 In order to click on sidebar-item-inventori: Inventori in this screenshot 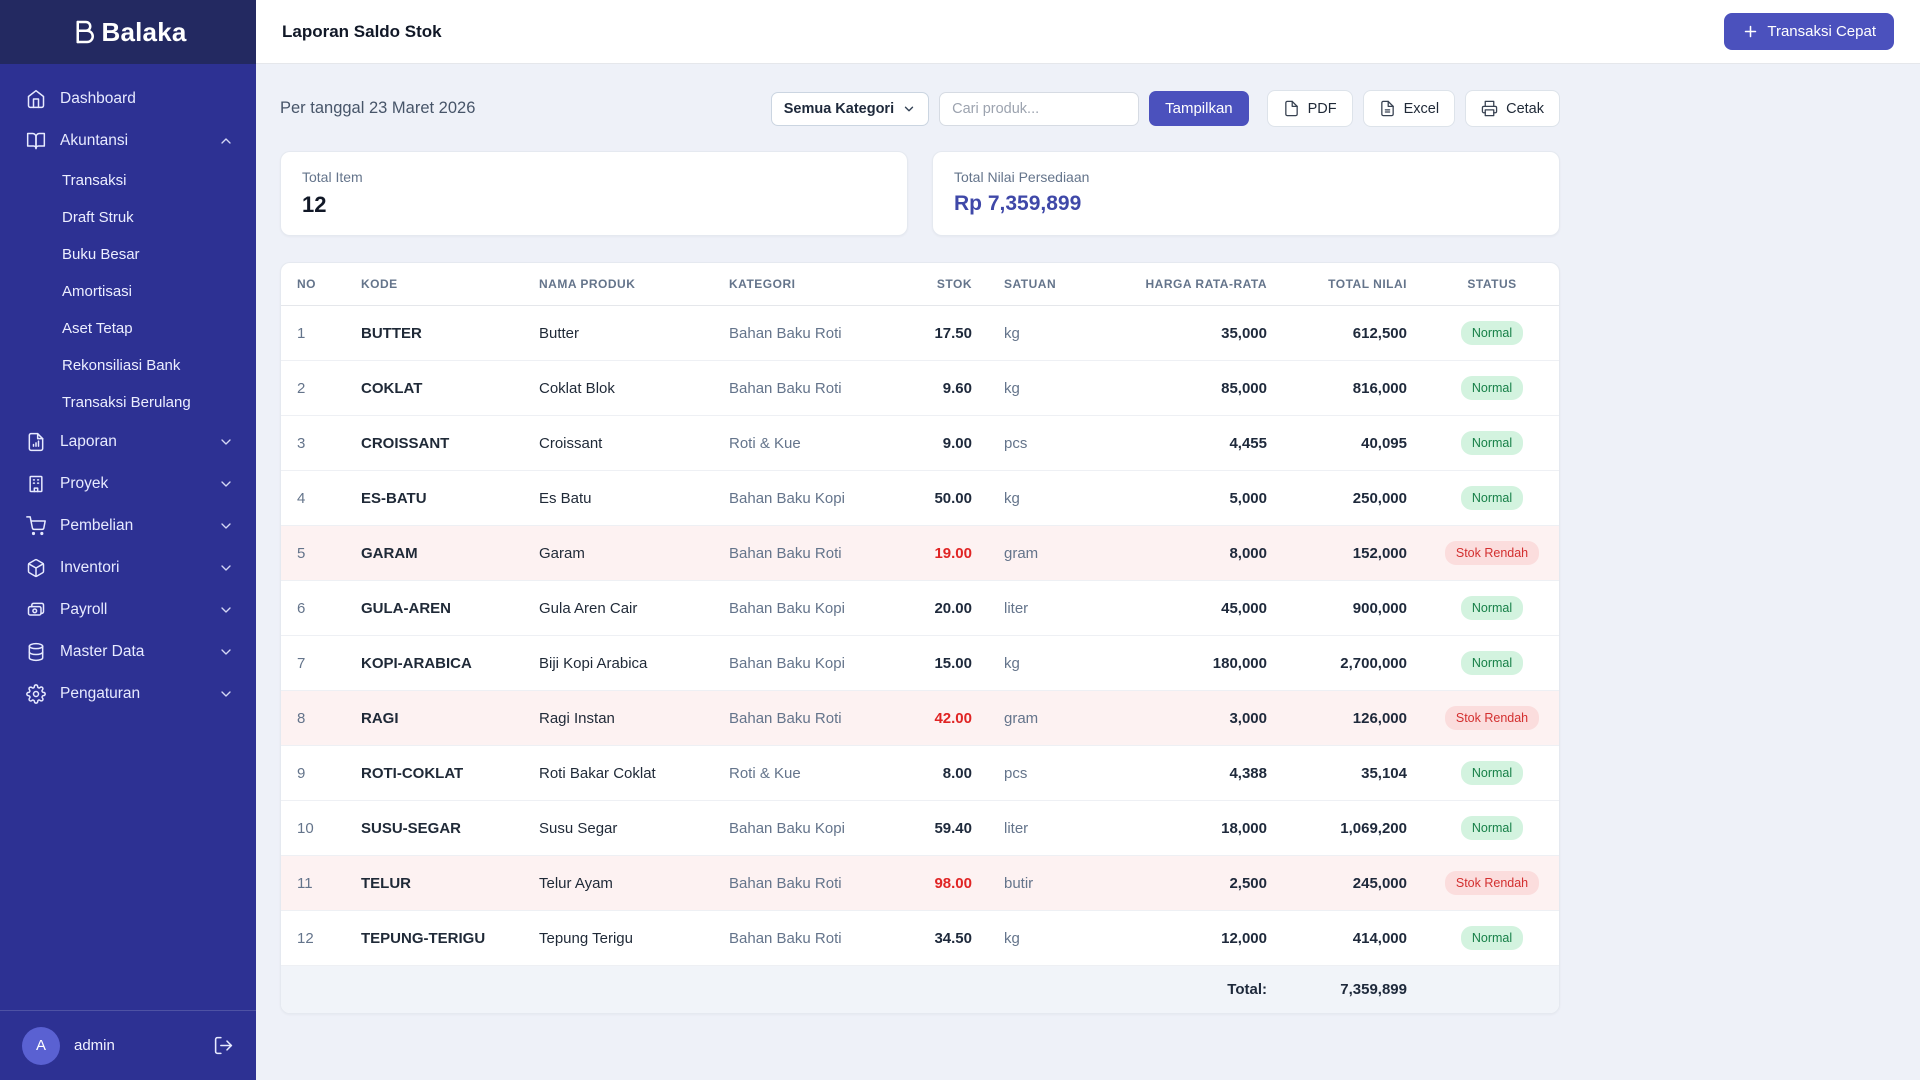, I will do `click(128, 568)`.